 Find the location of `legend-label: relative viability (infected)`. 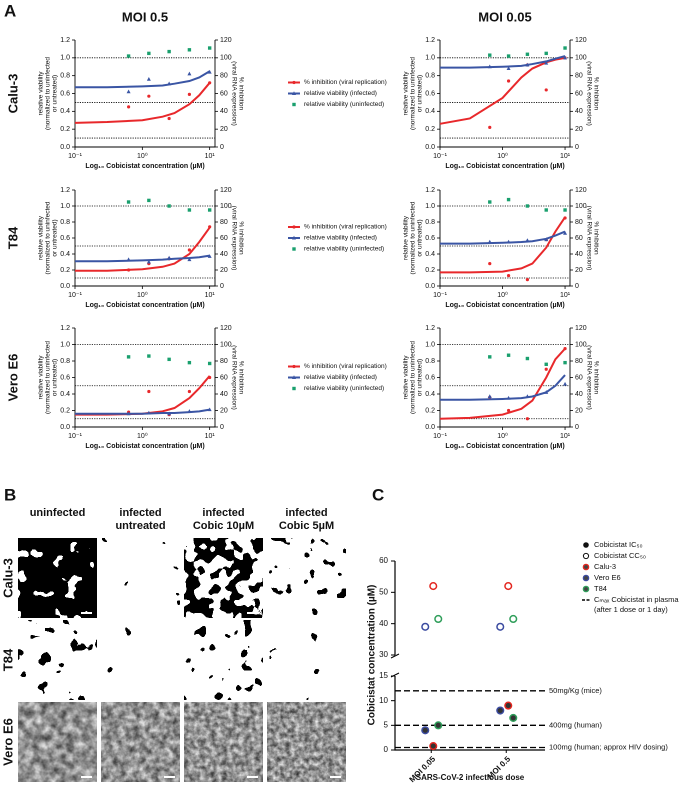

legend-label: relative viability (infected) is located at coordinates (340, 238).